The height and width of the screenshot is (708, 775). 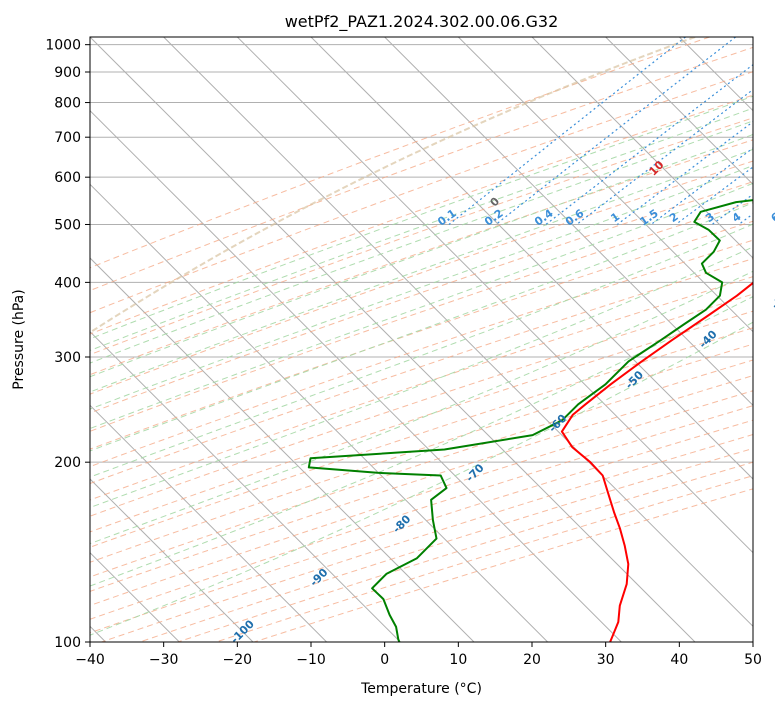 I want to click on series-temperature-line, so click(x=656, y=461).